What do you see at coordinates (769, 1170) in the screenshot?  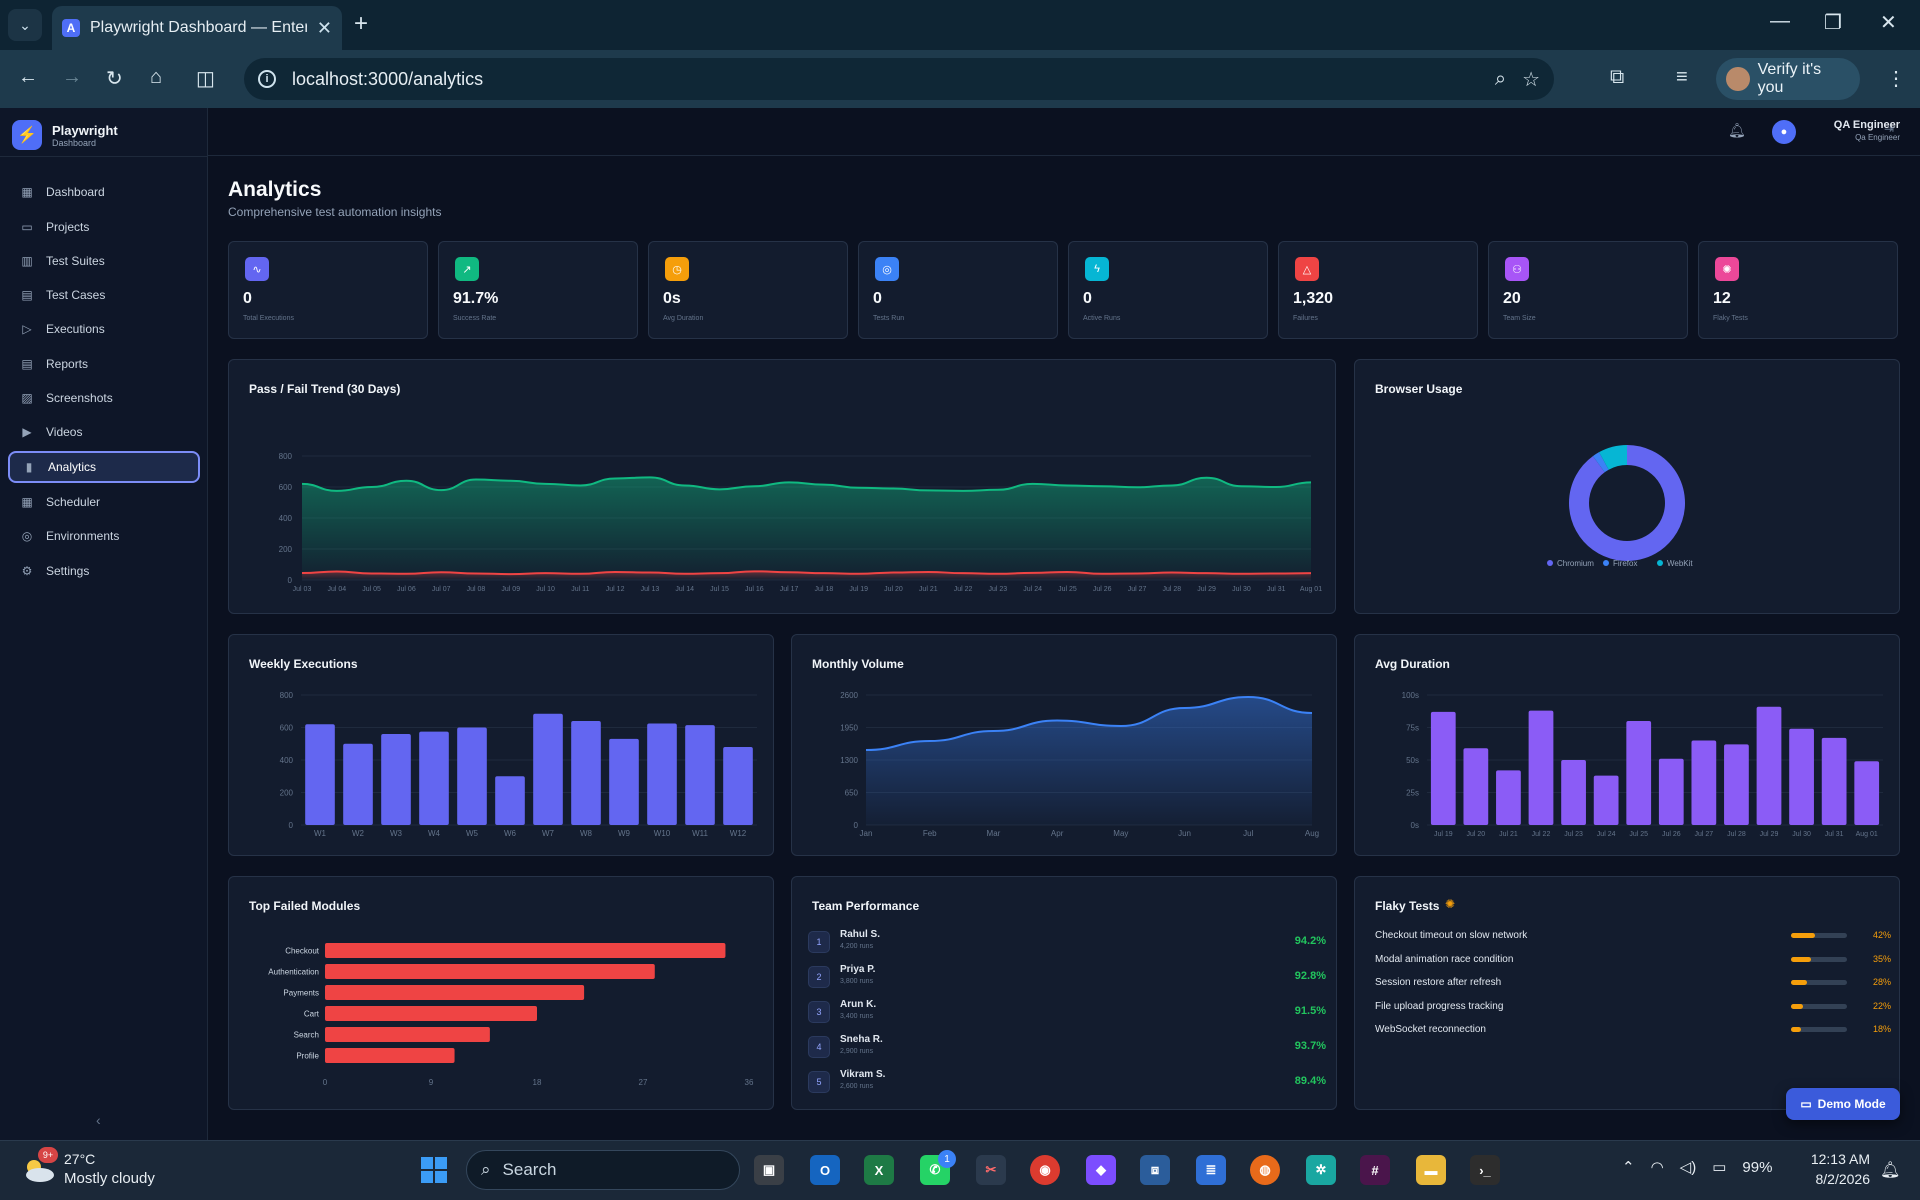 I see `task-view-icon: ▣` at bounding box center [769, 1170].